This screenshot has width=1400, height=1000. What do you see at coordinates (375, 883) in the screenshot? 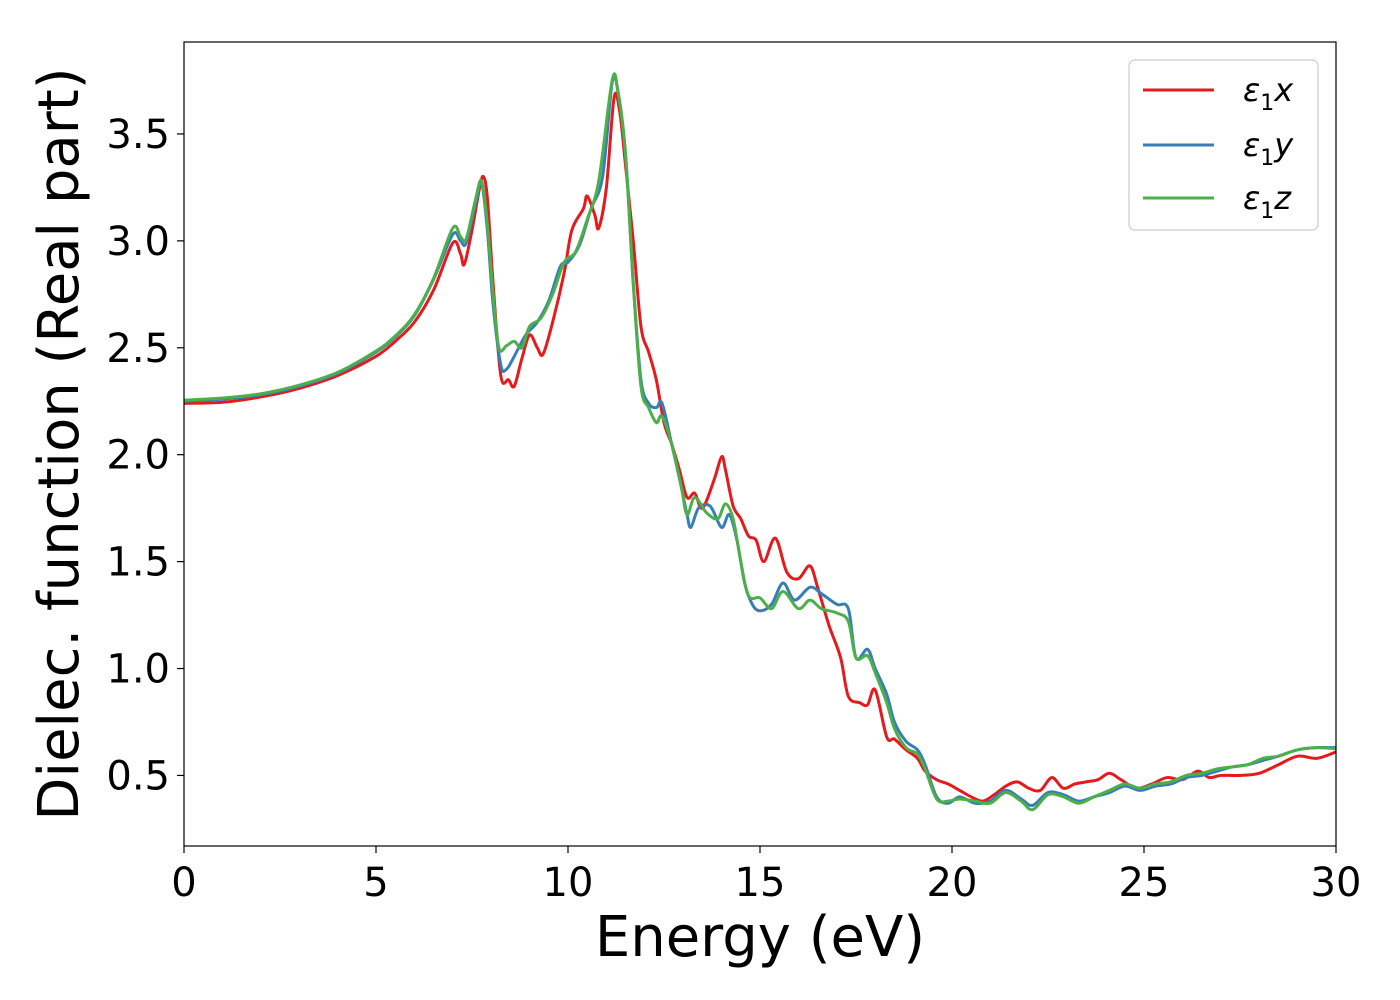
I see `x-tick-label: 5` at bounding box center [375, 883].